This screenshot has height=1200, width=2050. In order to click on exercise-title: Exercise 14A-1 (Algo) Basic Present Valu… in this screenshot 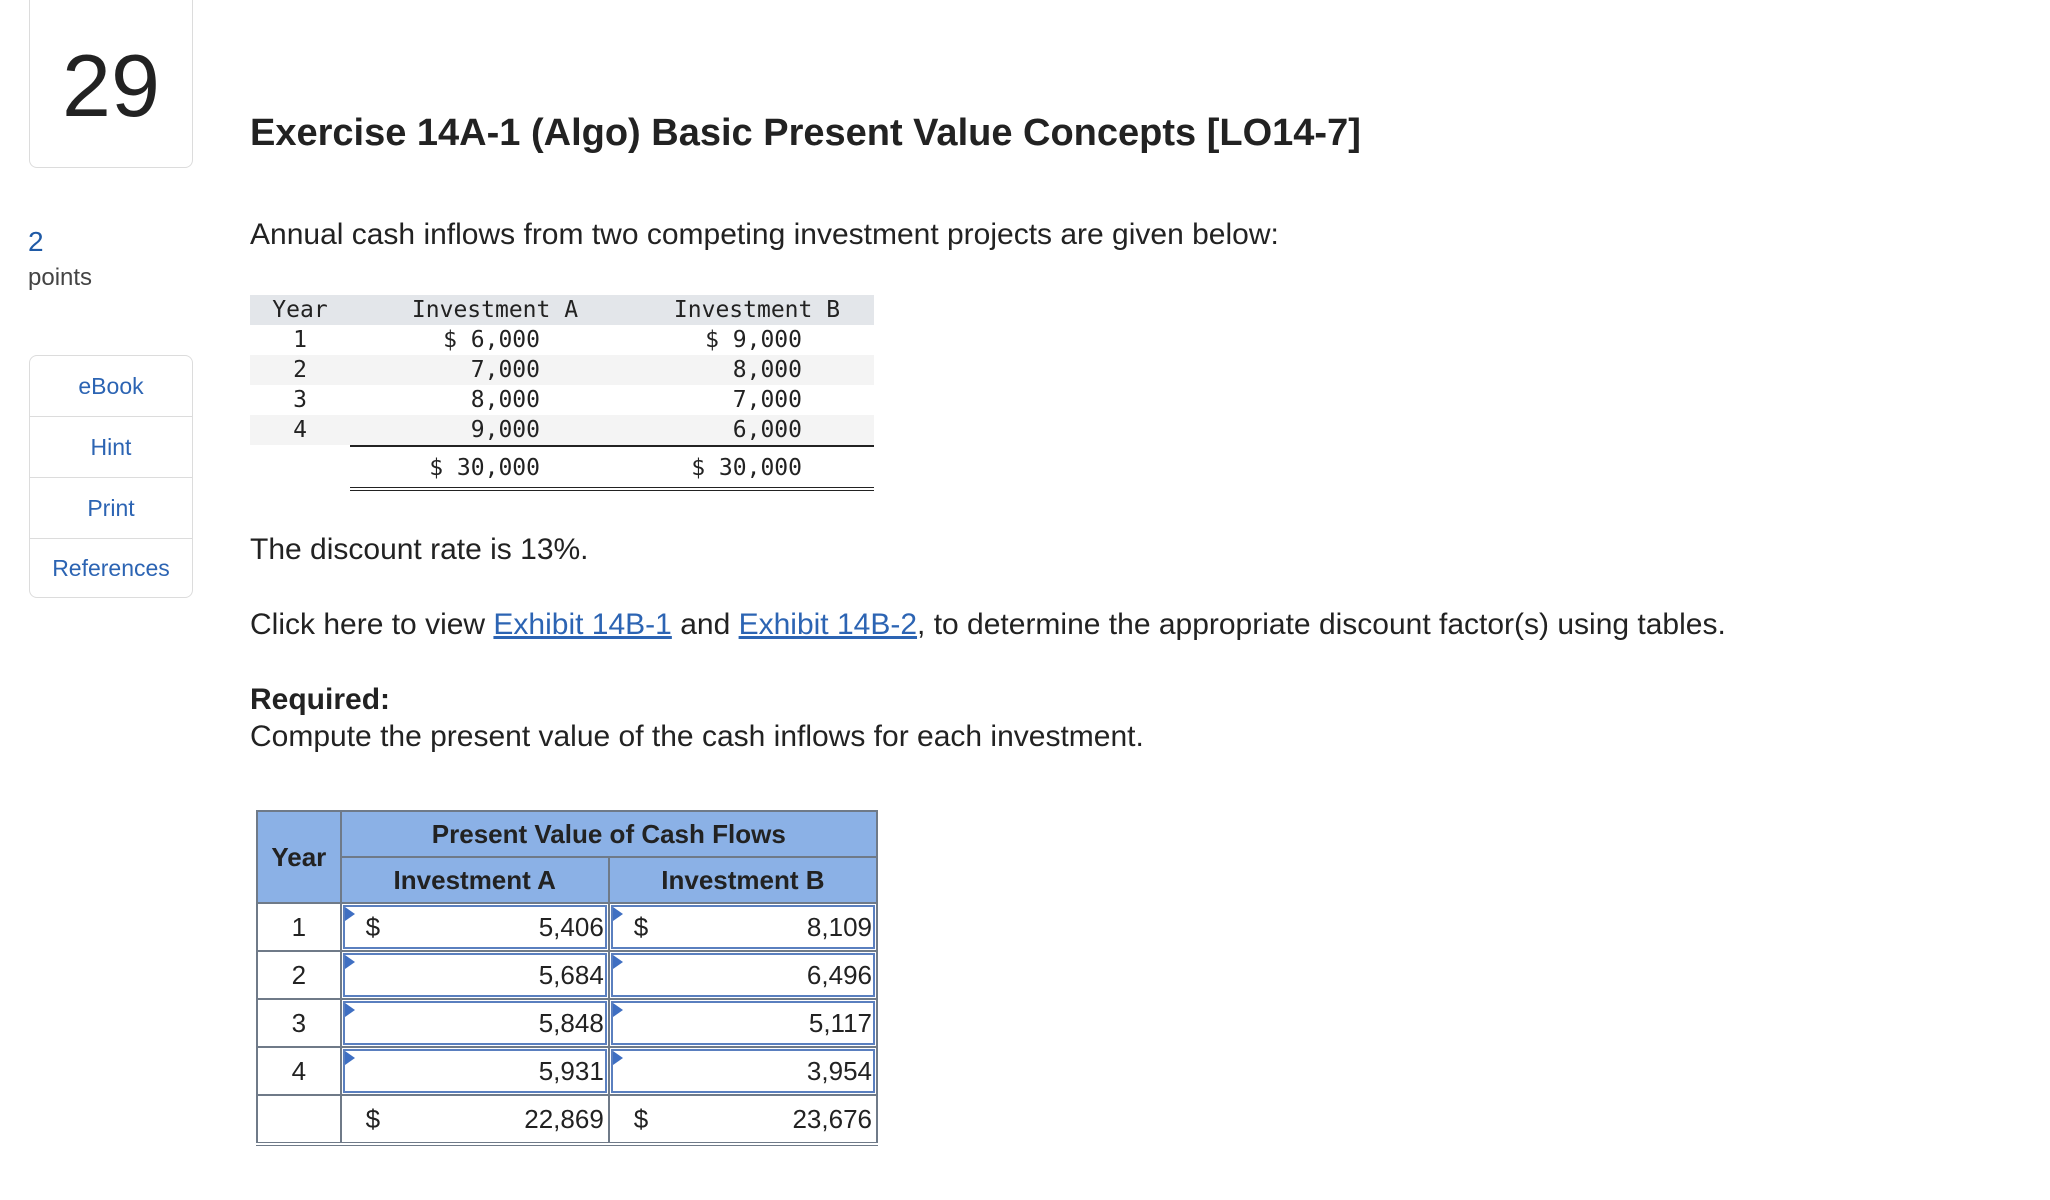, I will do `click(805, 133)`.